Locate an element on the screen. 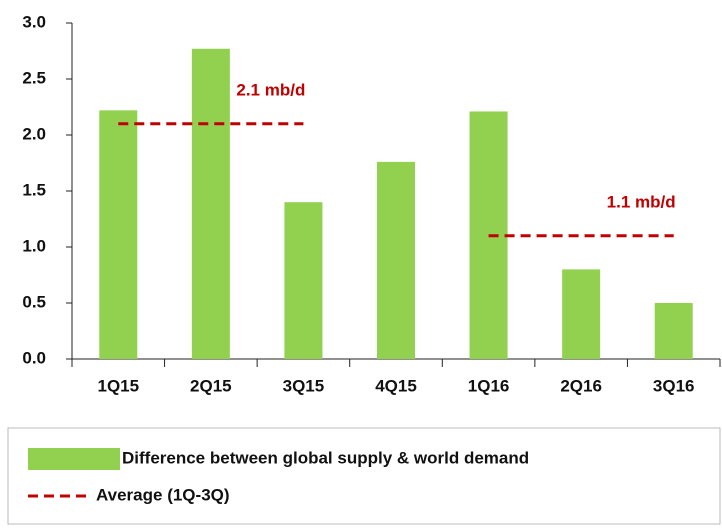  x-tick-label: 4Q15 is located at coordinates (396, 385).